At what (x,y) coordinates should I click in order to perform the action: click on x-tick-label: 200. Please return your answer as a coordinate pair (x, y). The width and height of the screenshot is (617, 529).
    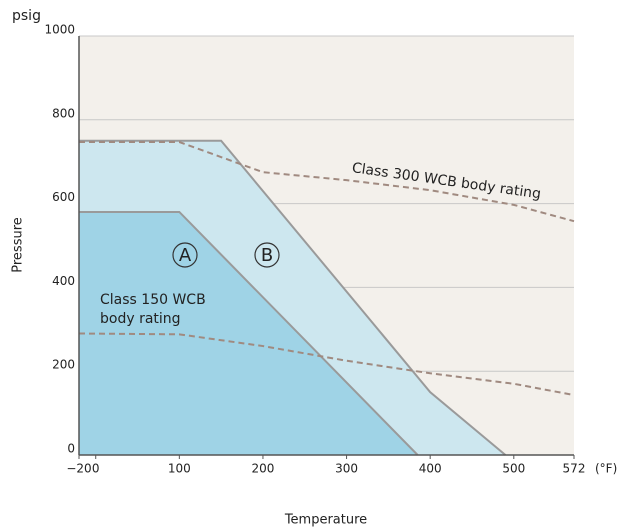
    Looking at the image, I should click on (262, 469).